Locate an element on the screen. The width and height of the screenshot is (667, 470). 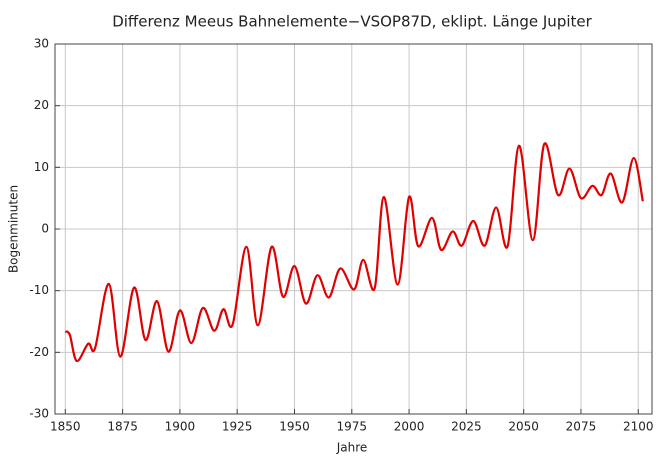
x-tick-label: 1900 is located at coordinates (180, 427).